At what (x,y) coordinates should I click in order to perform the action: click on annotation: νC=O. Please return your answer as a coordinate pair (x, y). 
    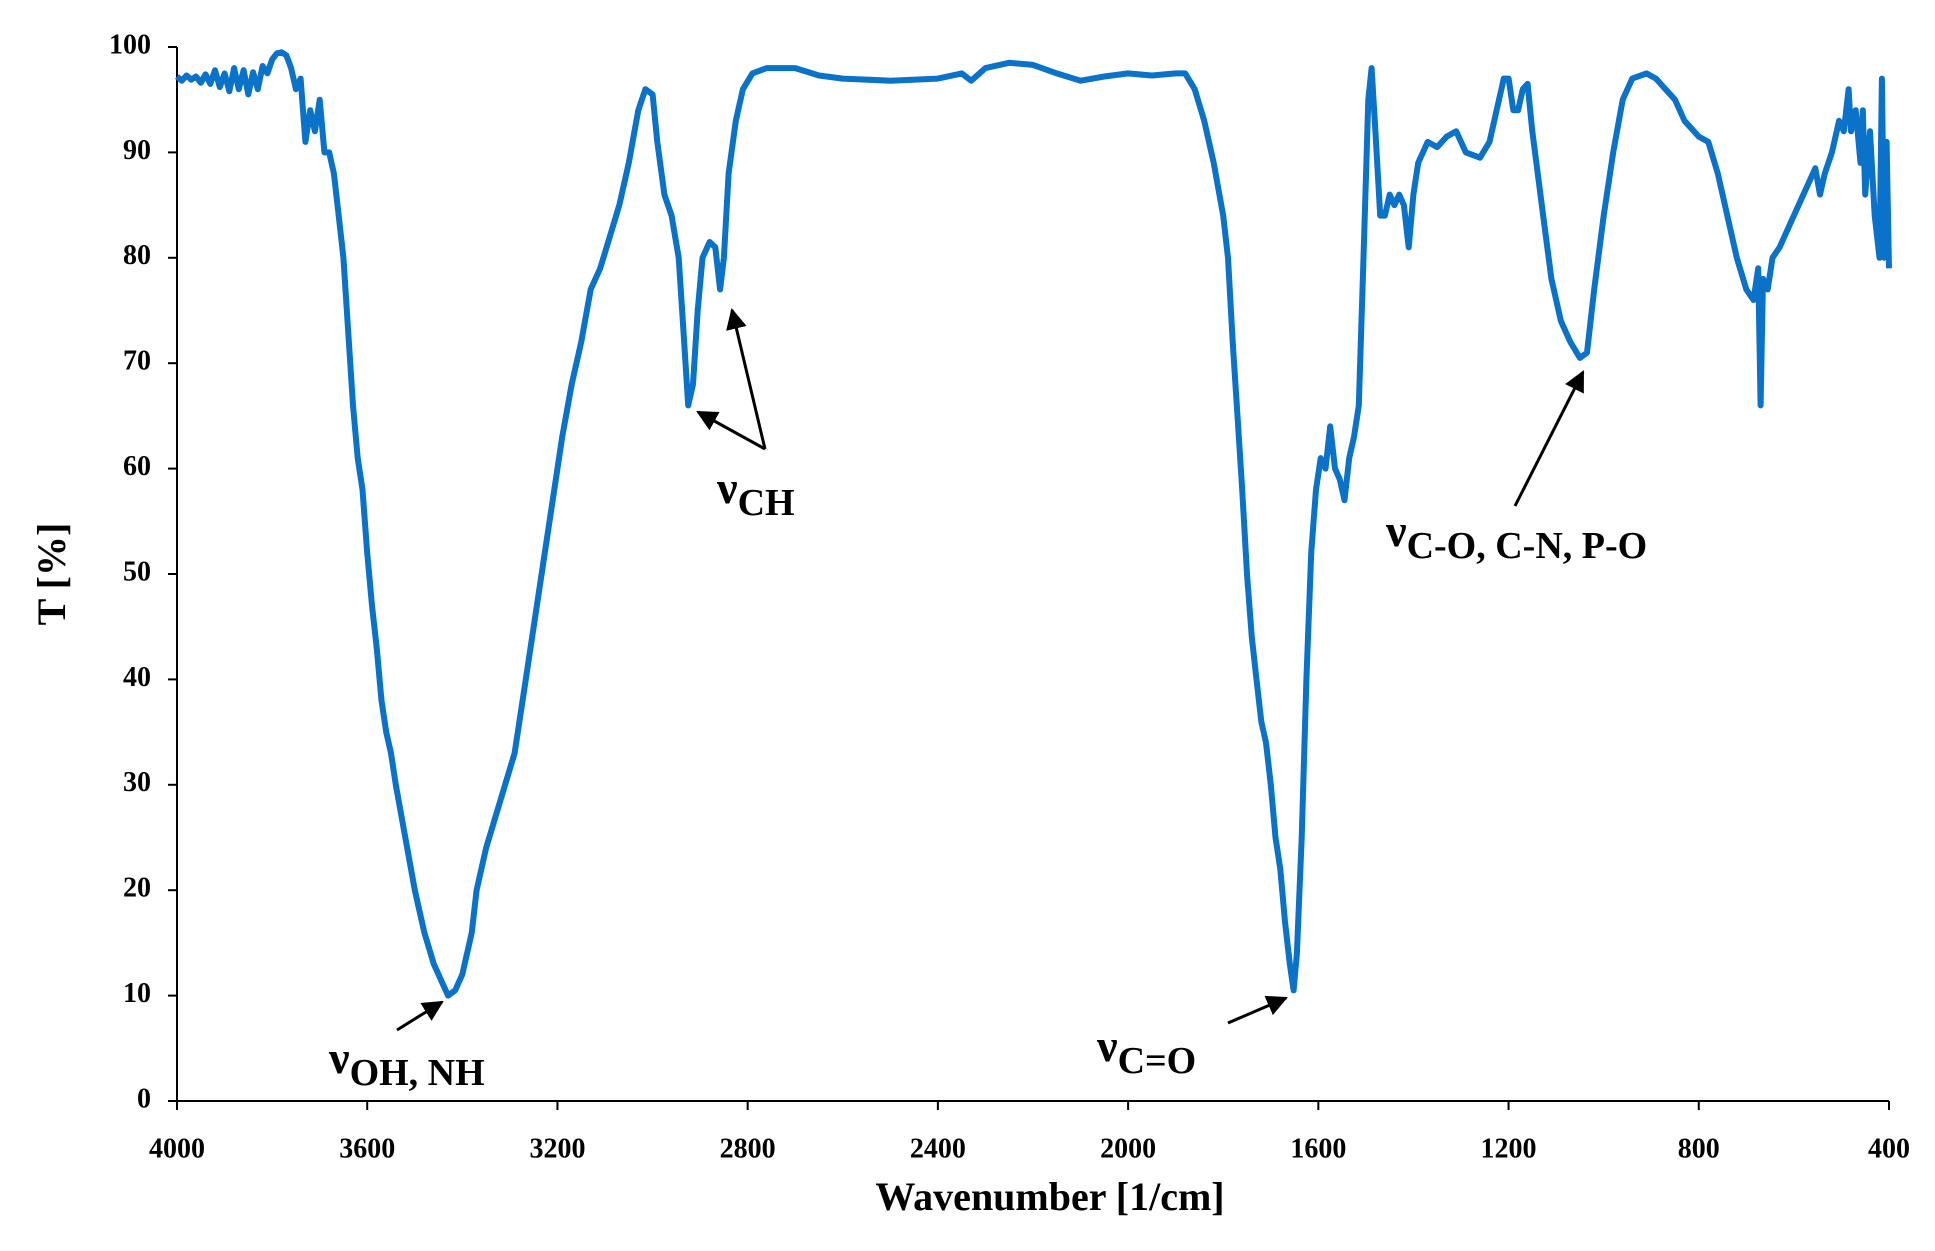
    Looking at the image, I should click on (1146, 1051).